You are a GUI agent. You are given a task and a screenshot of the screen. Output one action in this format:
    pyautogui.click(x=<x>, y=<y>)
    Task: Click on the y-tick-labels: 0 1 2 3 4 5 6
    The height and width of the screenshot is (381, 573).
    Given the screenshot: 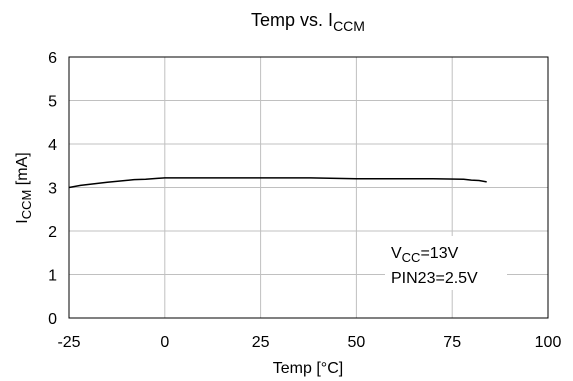 What is the action you would take?
    pyautogui.click(x=52, y=189)
    